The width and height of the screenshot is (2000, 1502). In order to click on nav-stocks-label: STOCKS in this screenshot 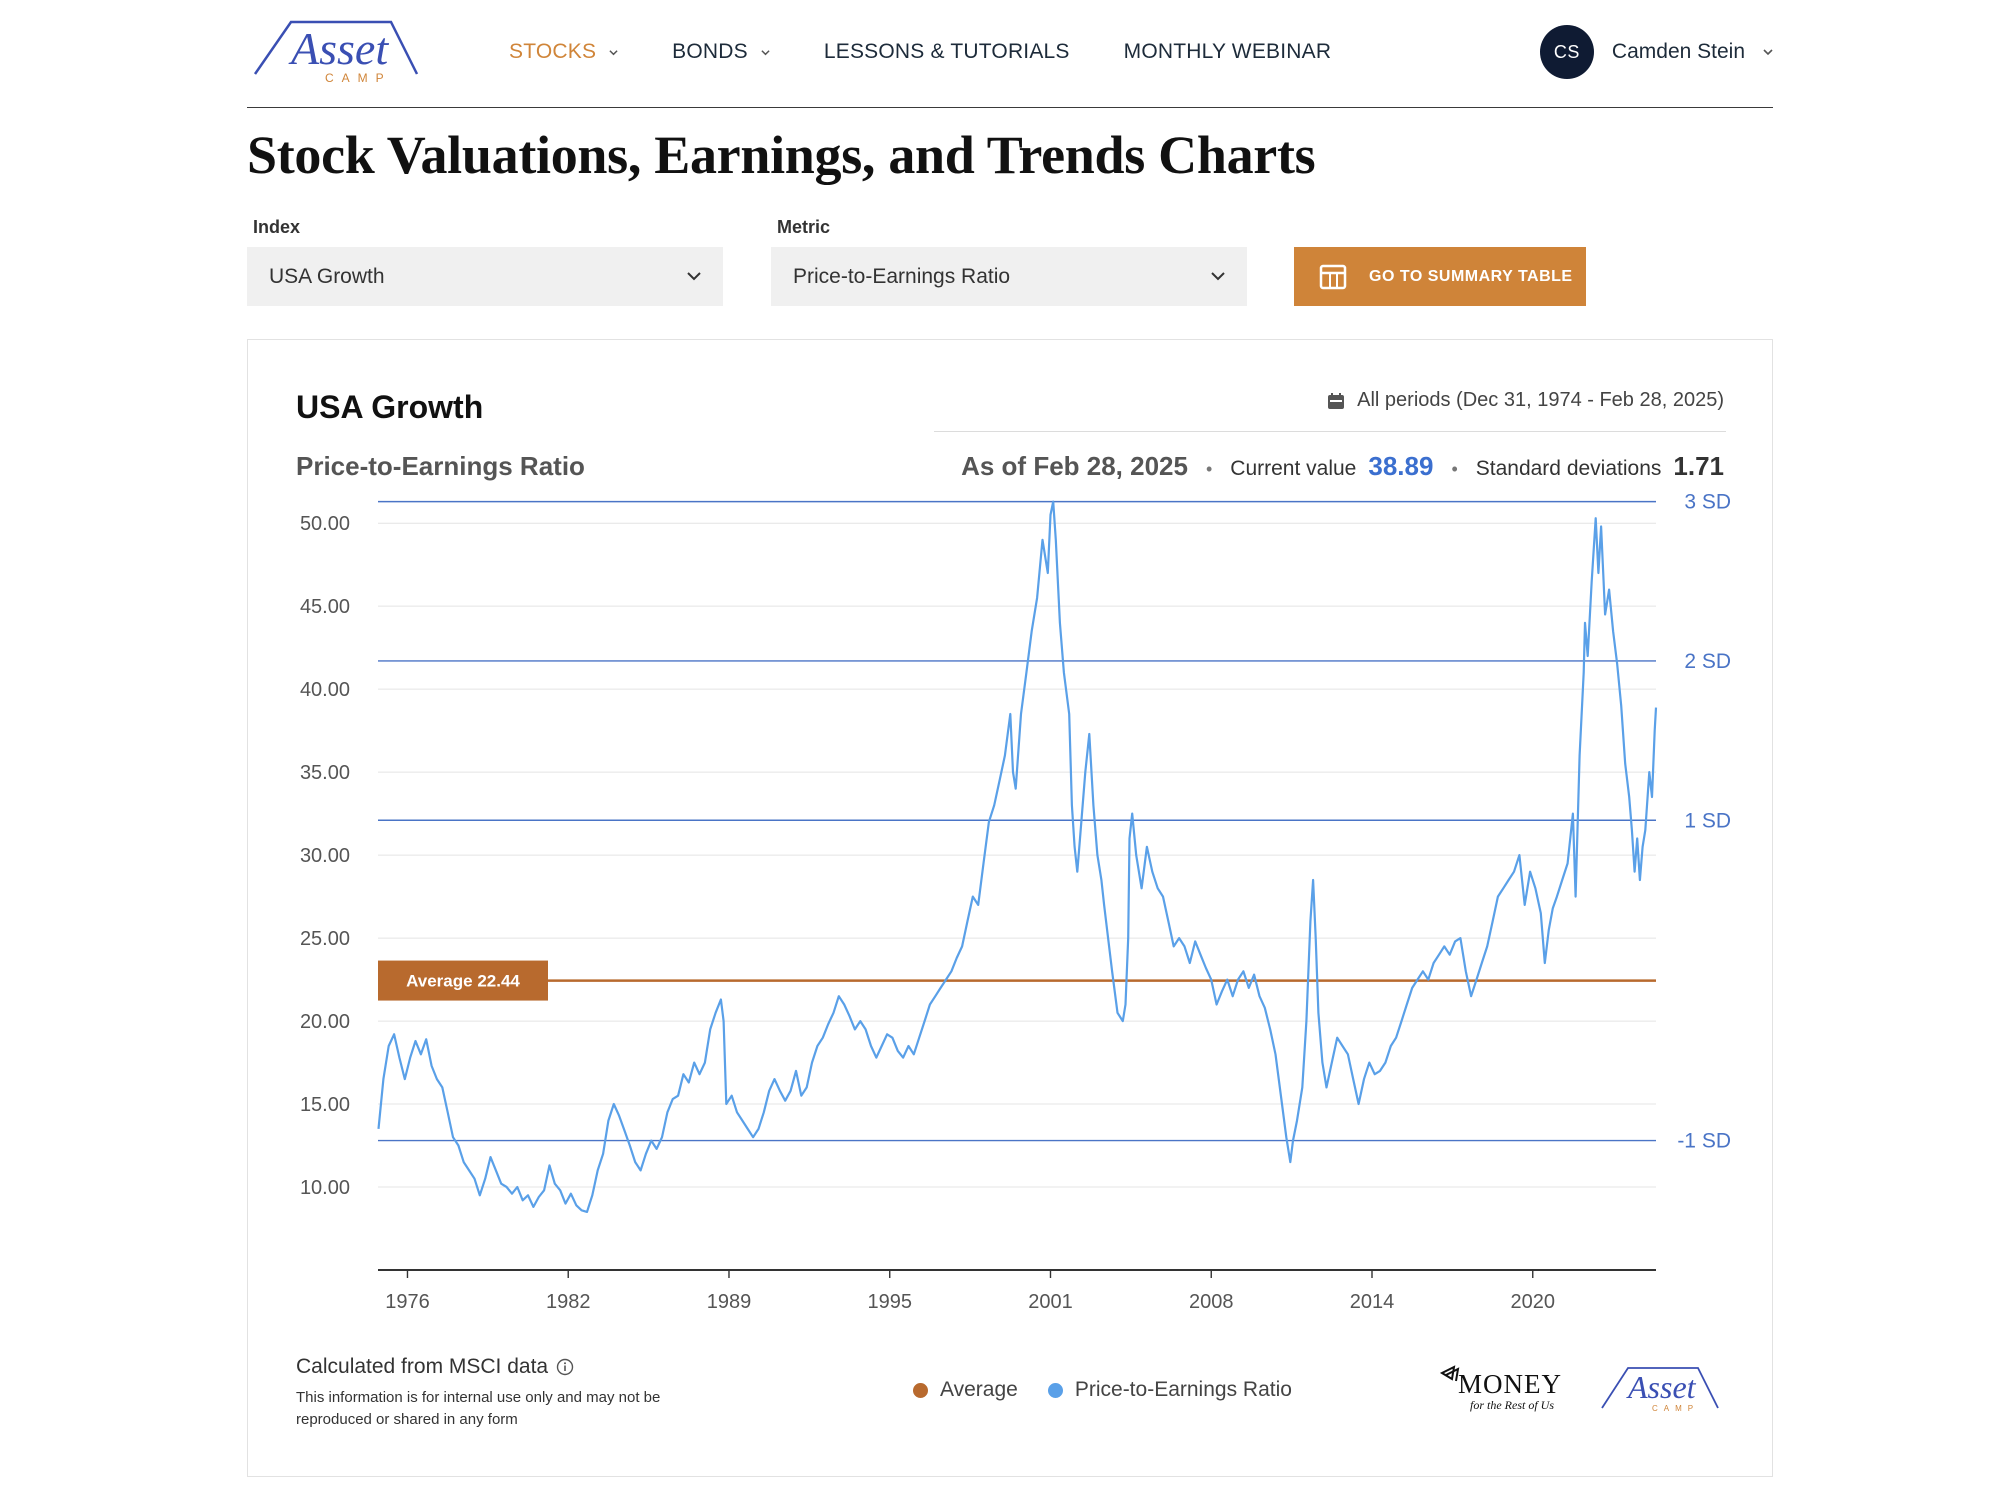, I will do `click(553, 51)`.